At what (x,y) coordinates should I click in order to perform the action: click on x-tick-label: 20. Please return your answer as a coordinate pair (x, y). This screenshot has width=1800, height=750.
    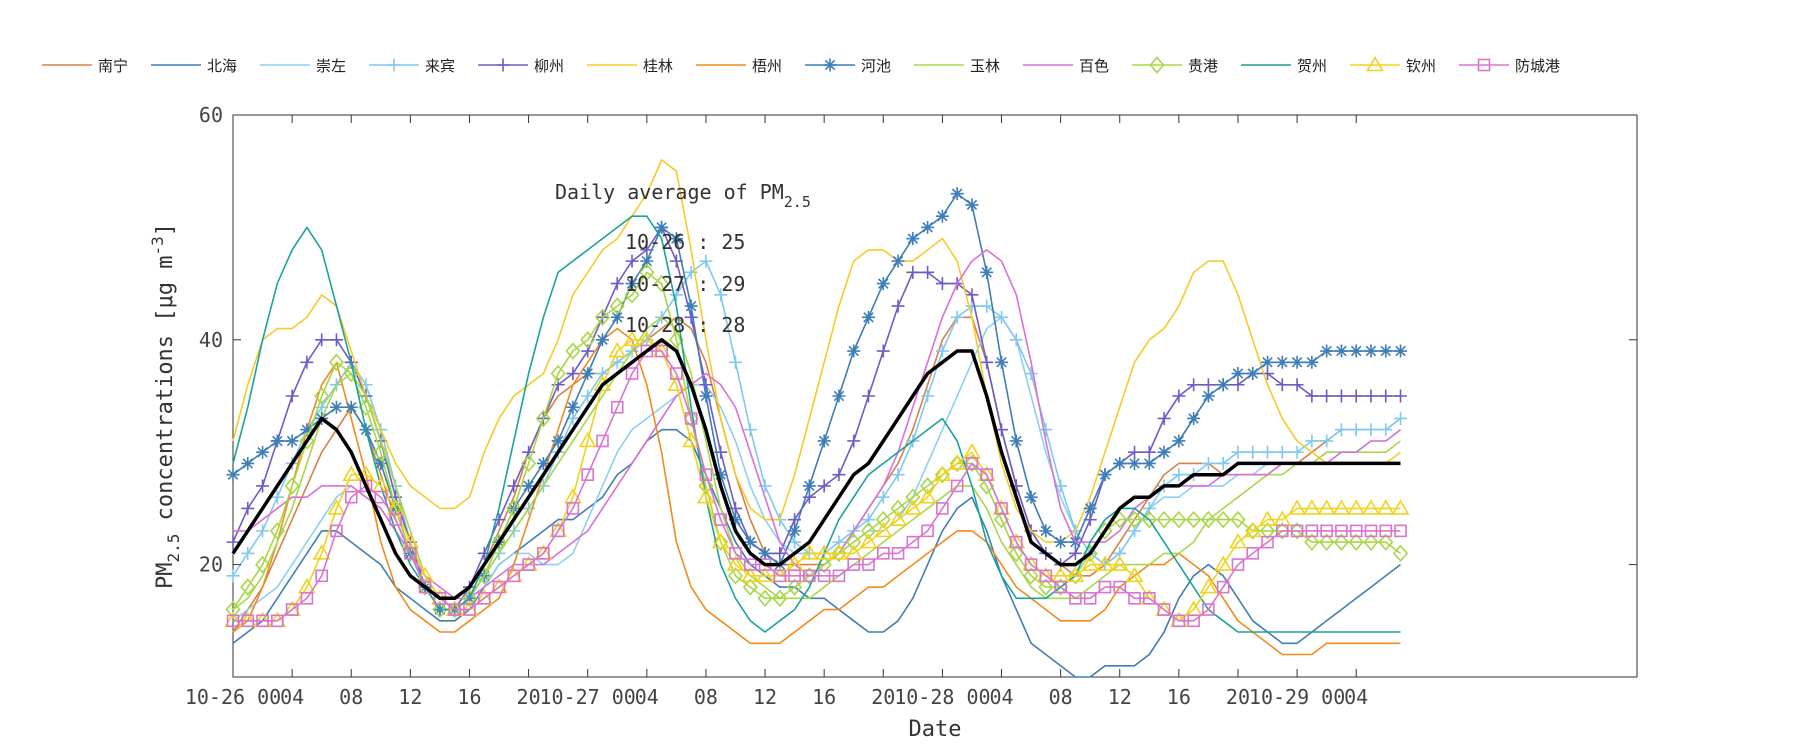
    Looking at the image, I should click on (529, 697).